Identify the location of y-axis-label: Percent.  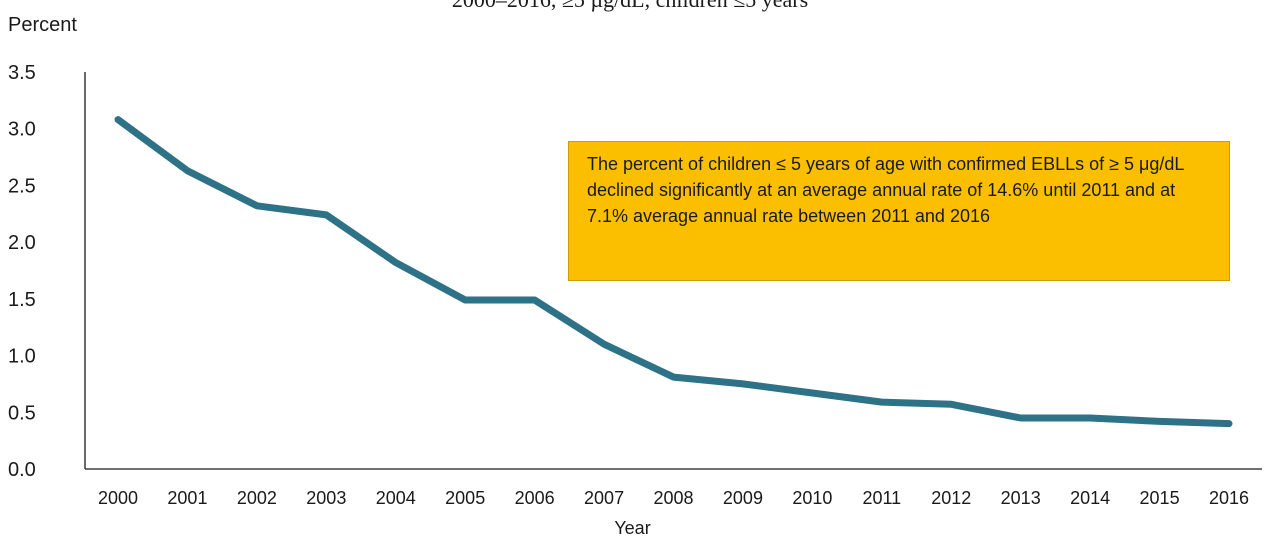
(42, 25).